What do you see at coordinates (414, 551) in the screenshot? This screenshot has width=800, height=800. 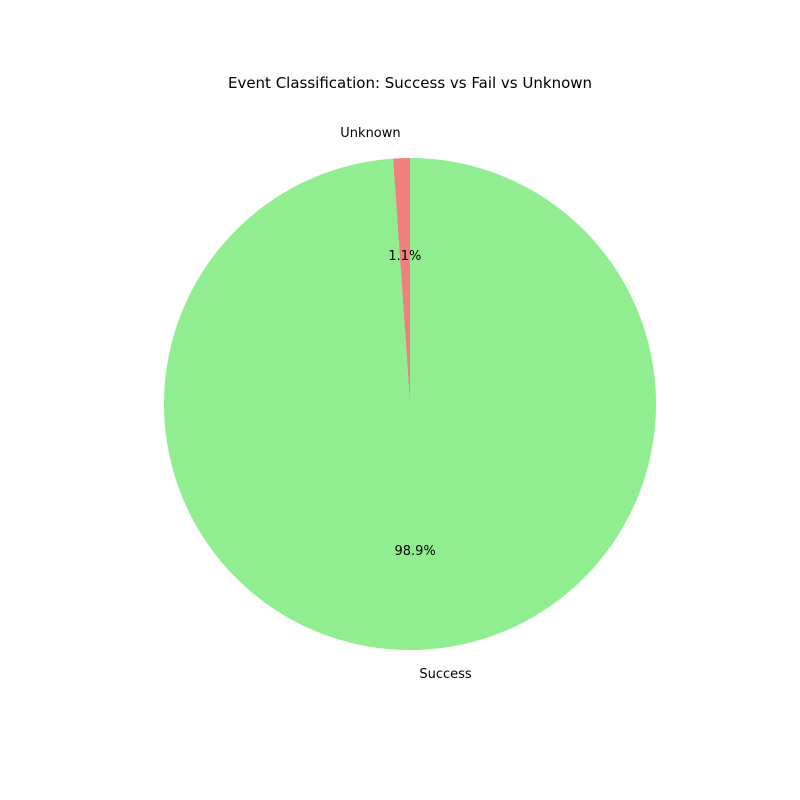 I see `slice-percent-success: 98.9%` at bounding box center [414, 551].